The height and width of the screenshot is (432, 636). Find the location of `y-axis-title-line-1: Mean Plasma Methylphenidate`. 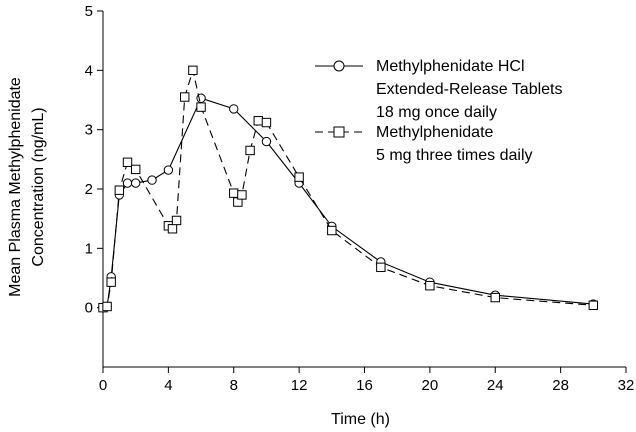

y-axis-title-line-1: Mean Plasma Methylphenidate is located at coordinates (15, 187).